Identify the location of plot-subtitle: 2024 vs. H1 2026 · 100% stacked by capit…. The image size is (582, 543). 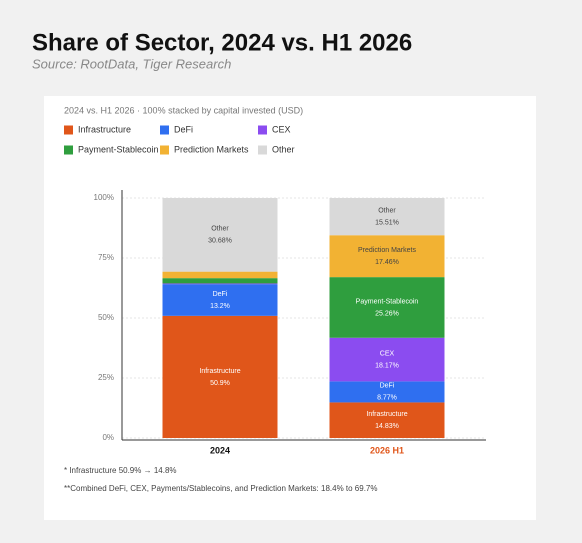
(183, 110).